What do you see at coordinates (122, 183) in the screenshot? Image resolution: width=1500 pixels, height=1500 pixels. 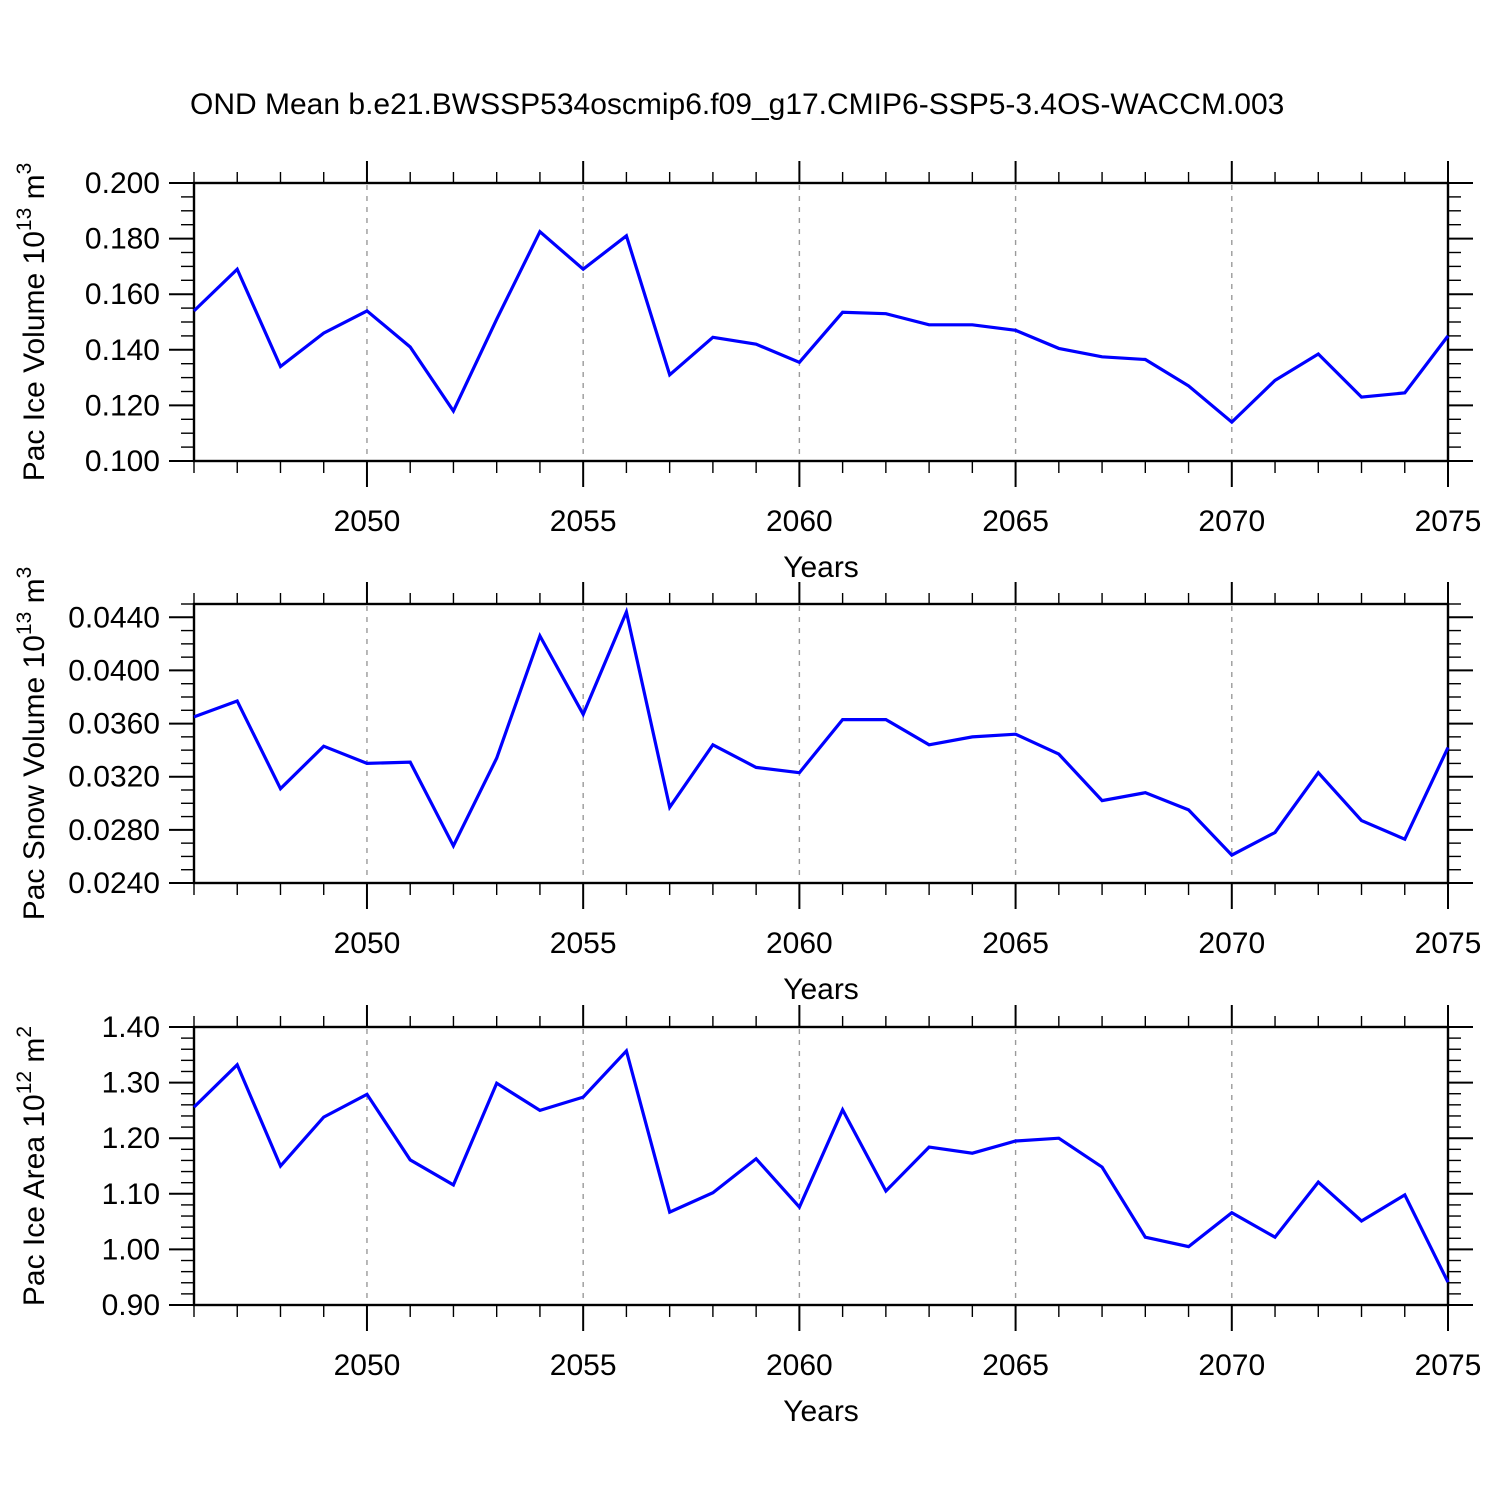 I see `y-tick-label: 0.200` at bounding box center [122, 183].